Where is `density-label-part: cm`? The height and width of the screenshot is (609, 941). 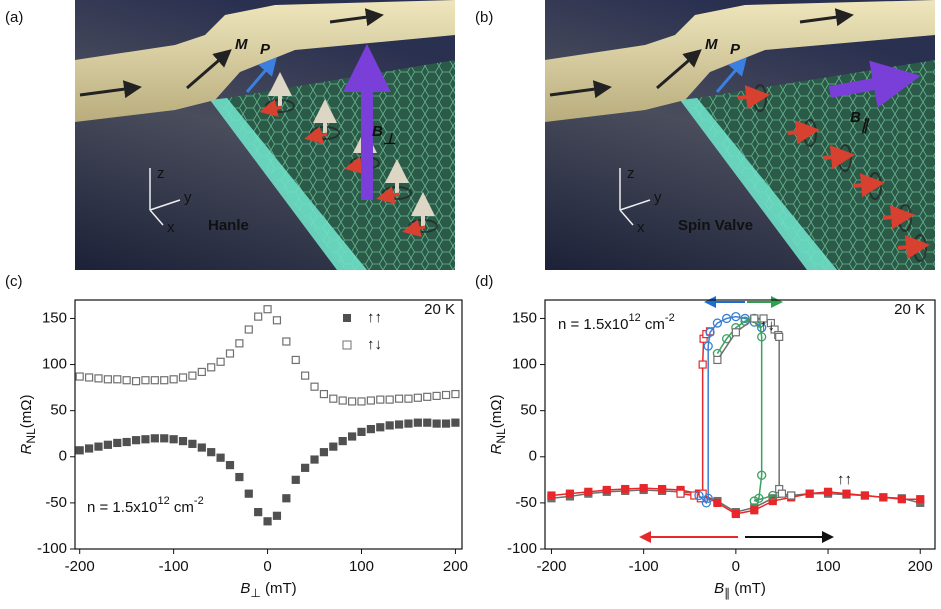
density-label-part: cm is located at coordinates (653, 324).